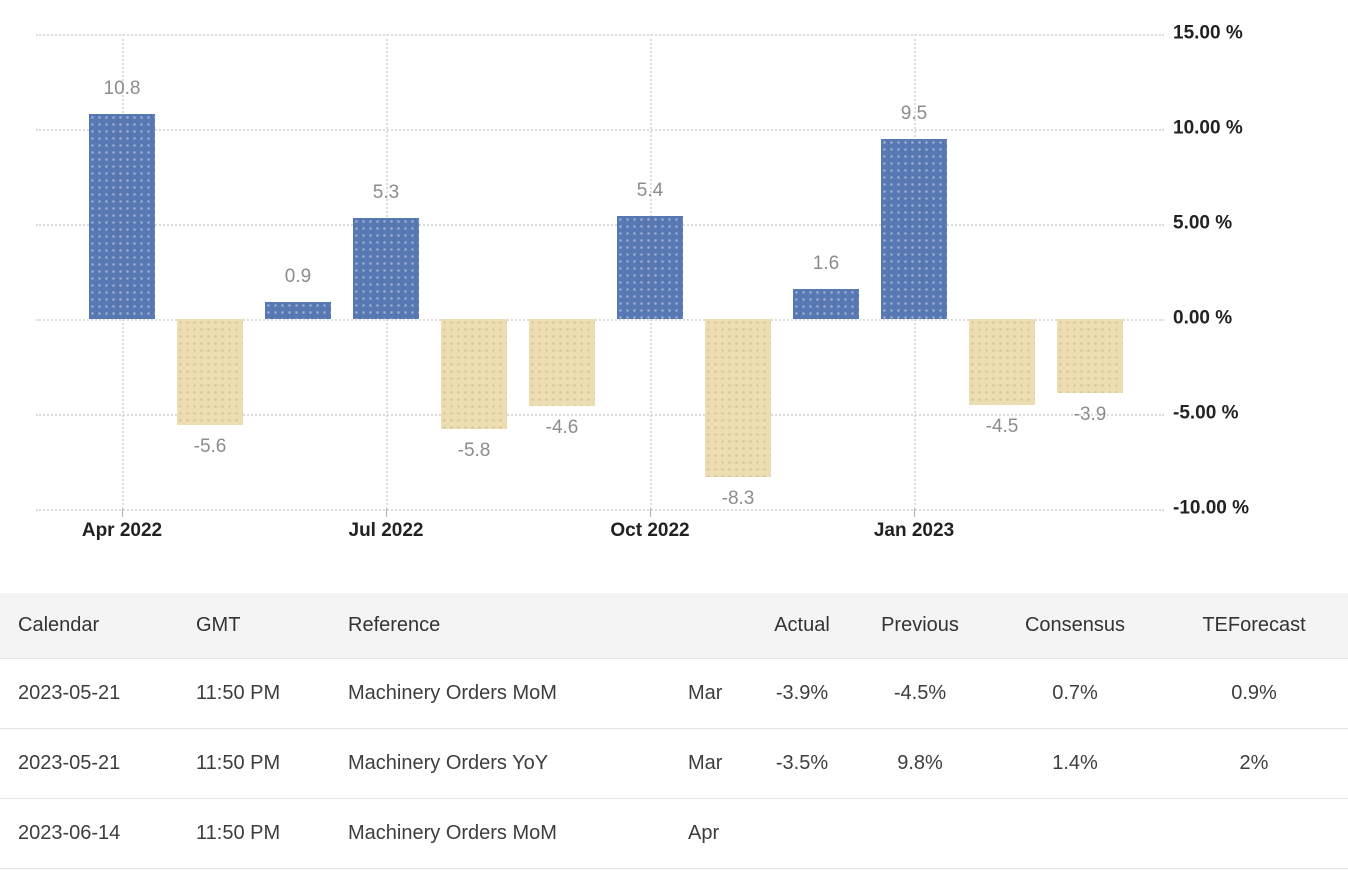 This screenshot has width=1348, height=870. I want to click on column-header-previous: Previous, so click(920, 624).